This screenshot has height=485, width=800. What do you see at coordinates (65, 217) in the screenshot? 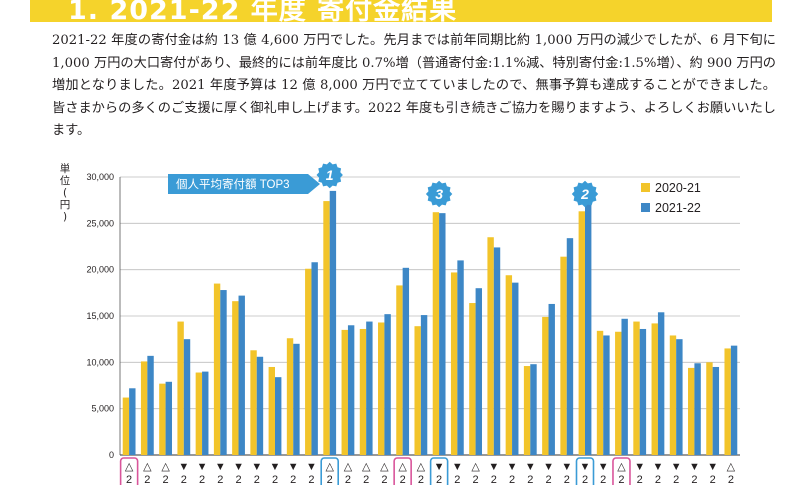
I see `y-axis-label-char: )` at bounding box center [65, 217].